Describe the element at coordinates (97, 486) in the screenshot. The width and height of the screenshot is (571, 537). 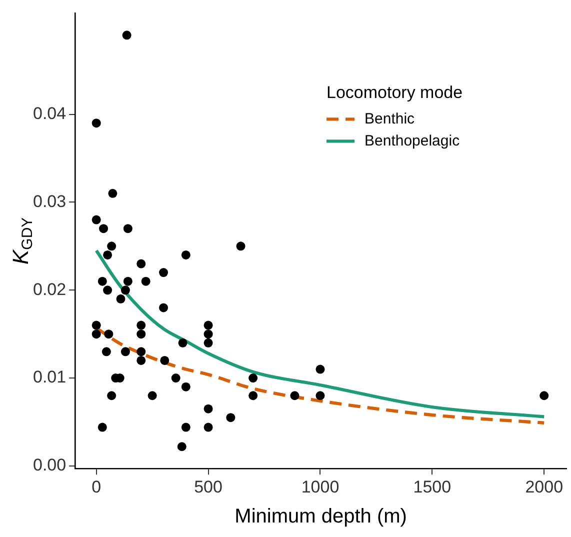
I see `x-tick-label: 0` at that location.